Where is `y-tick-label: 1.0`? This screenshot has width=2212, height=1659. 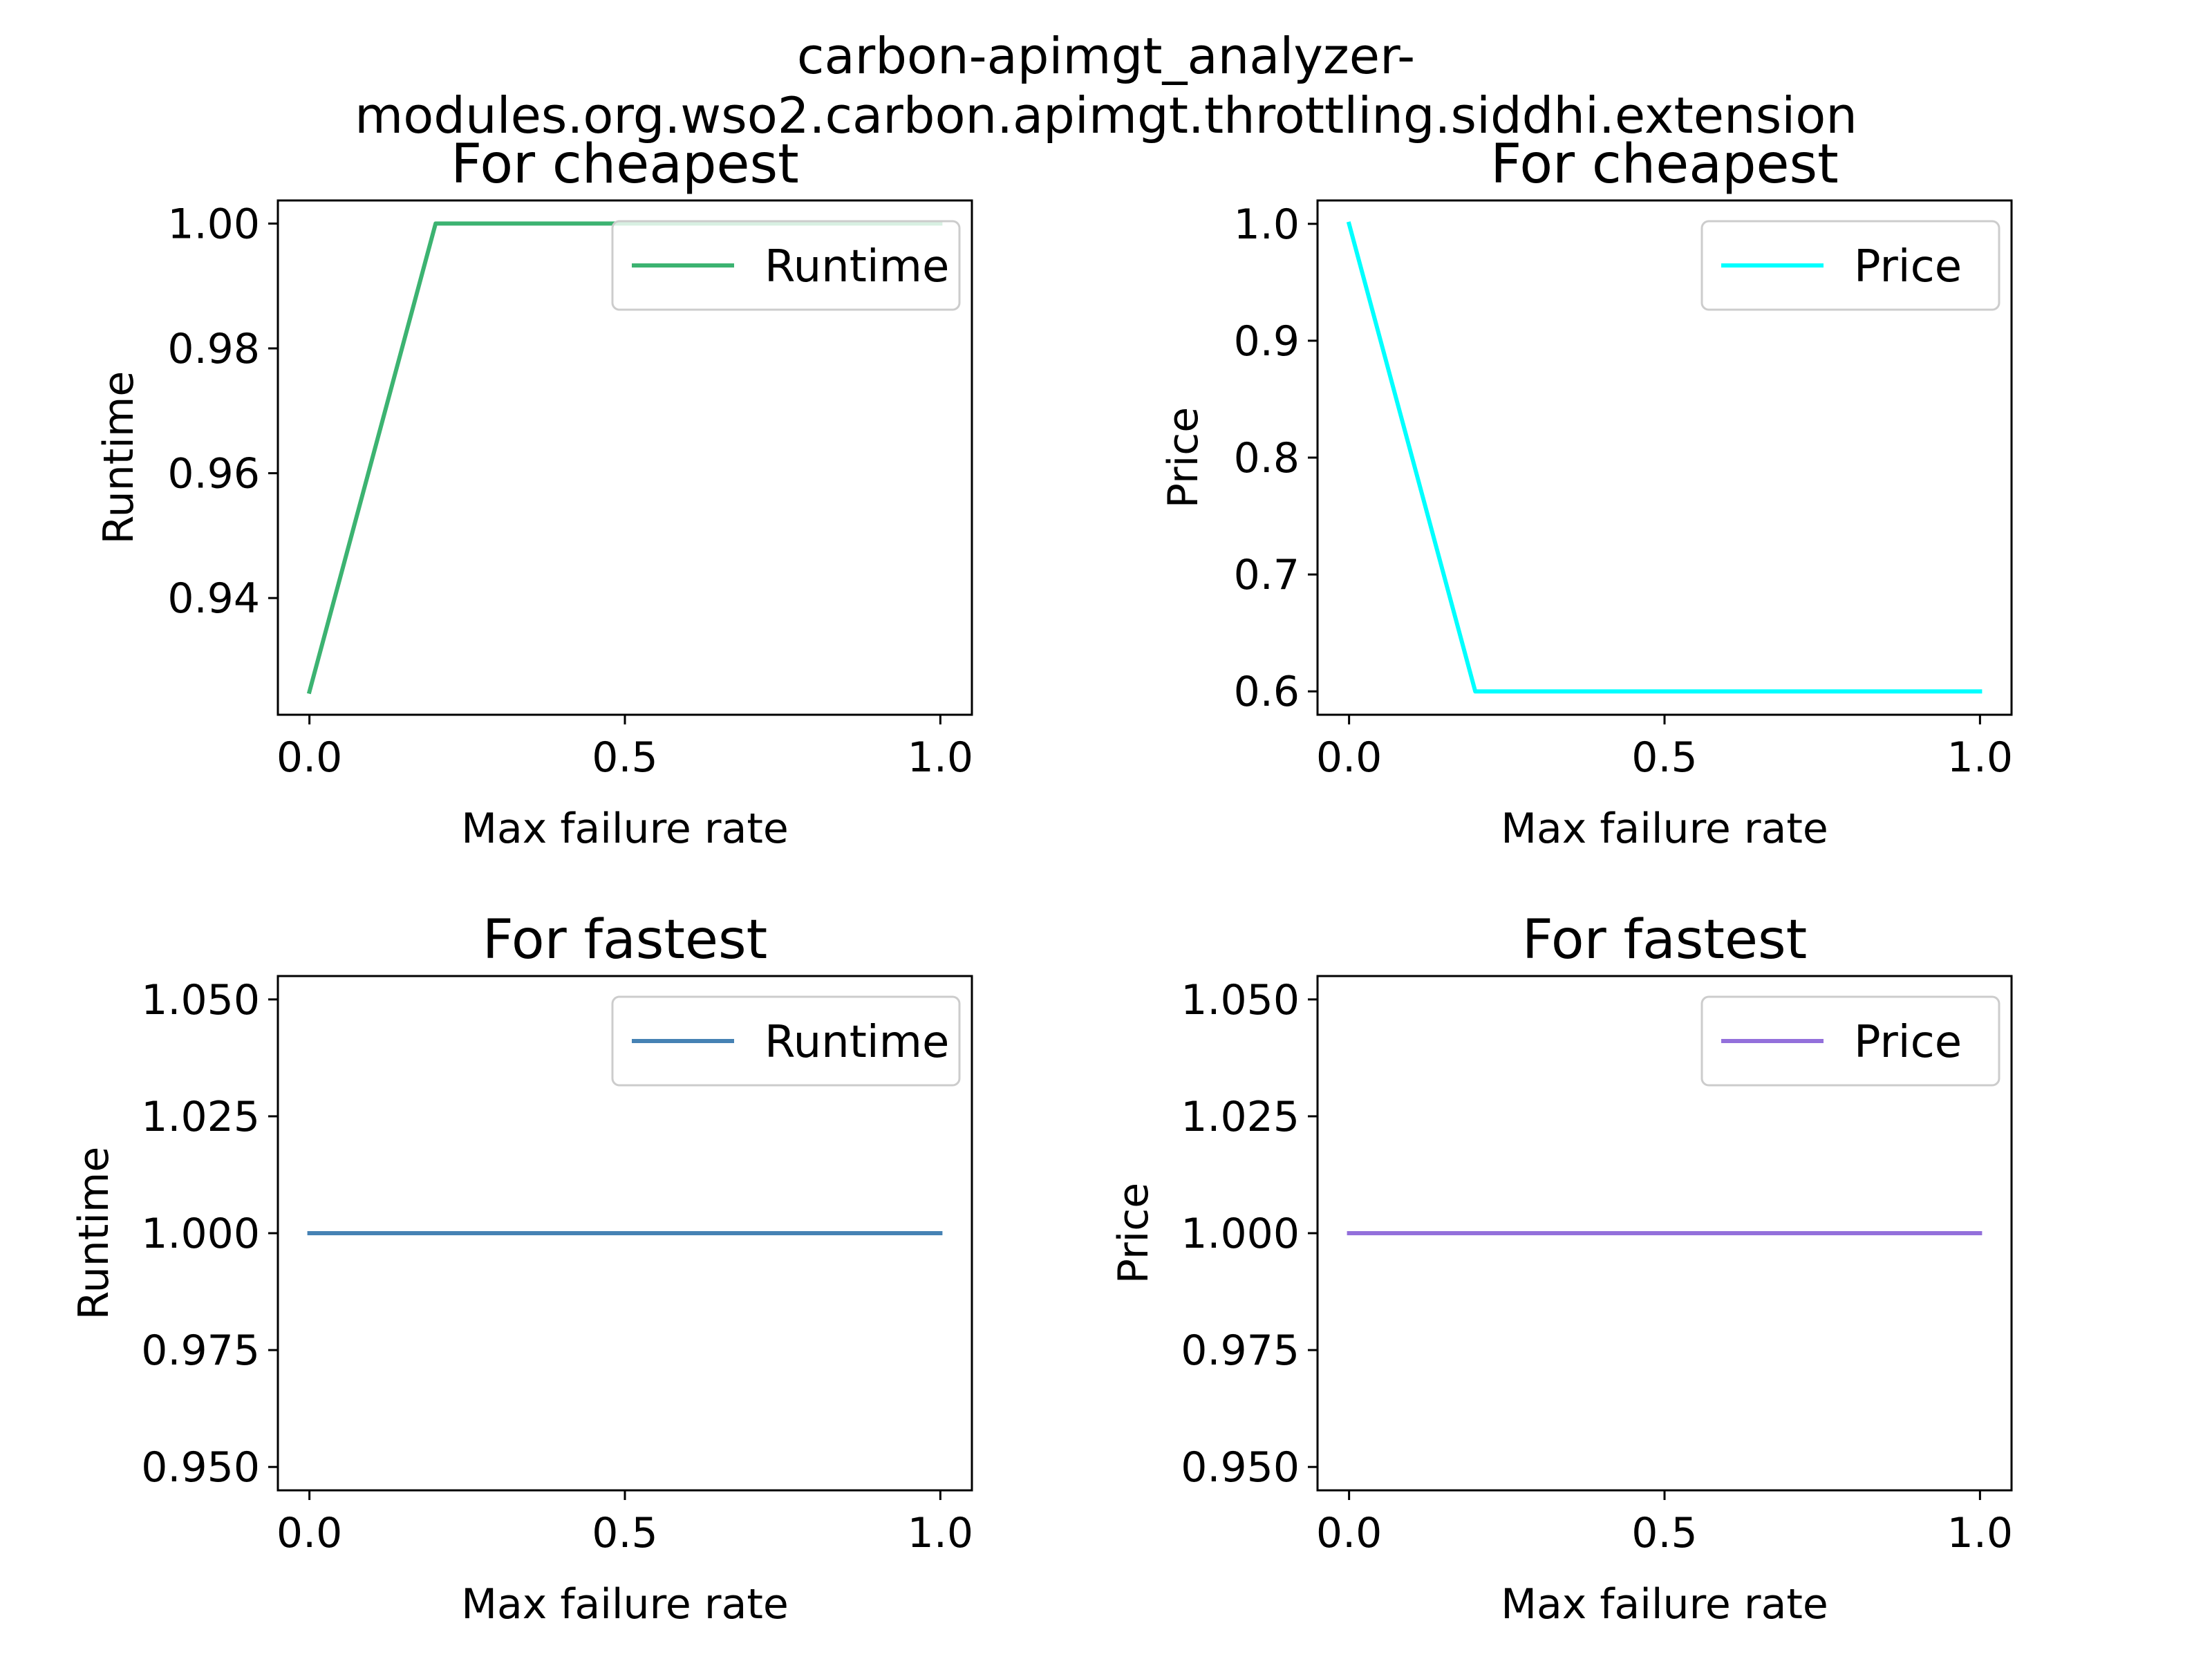 y-tick-label: 1.0 is located at coordinates (1267, 225).